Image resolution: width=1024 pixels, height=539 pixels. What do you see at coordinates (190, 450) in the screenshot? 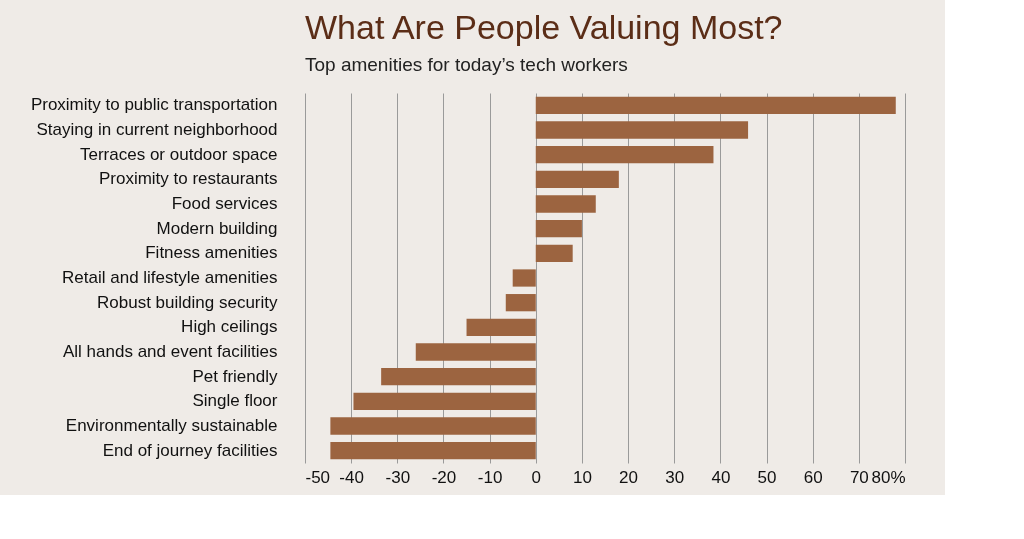
I see `y-tick-label: End of journey facilities` at bounding box center [190, 450].